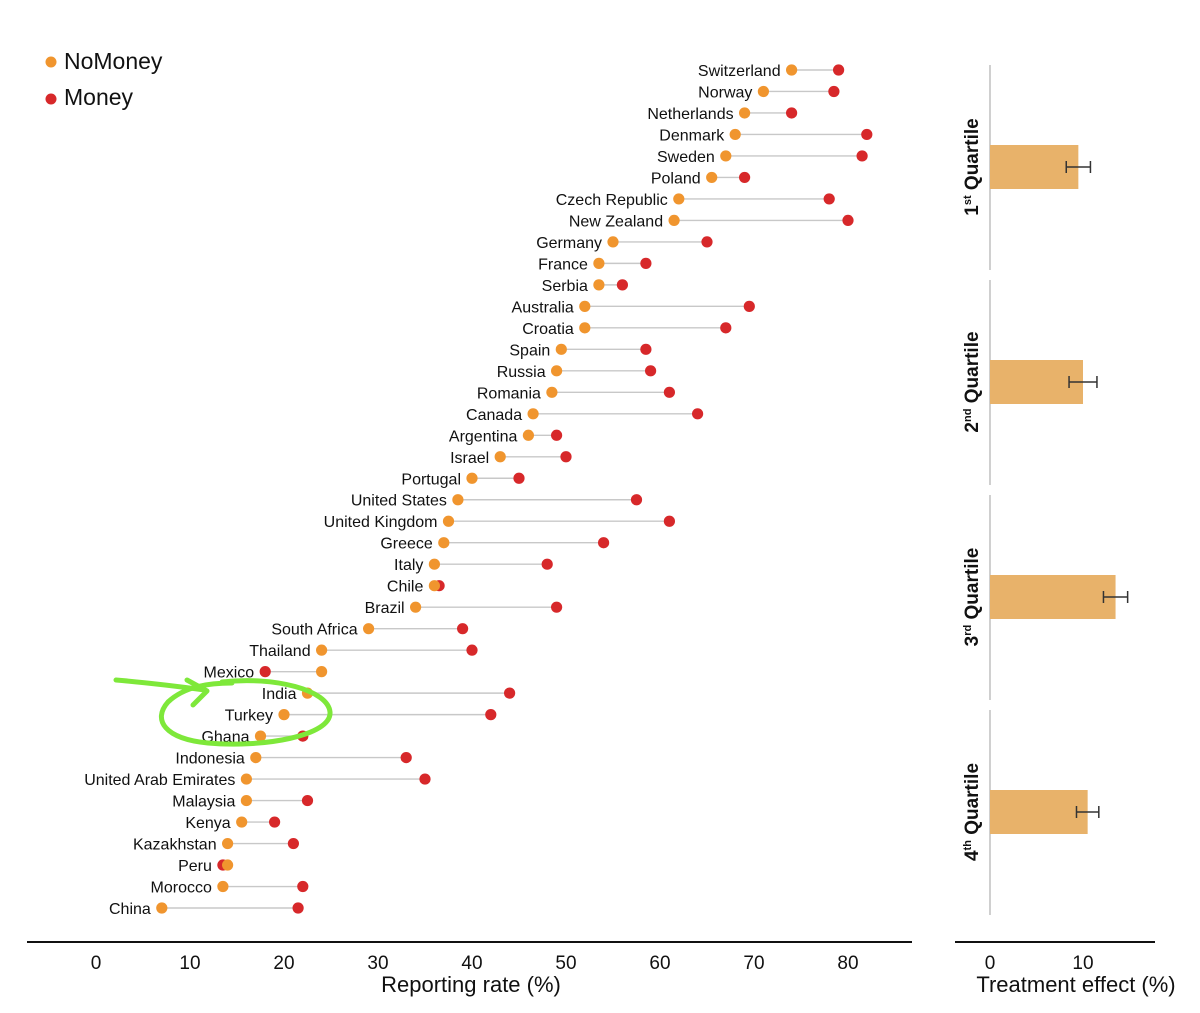 Image resolution: width=1200 pixels, height=1013 pixels. Describe the element at coordinates (669, 521) in the screenshot. I see `money-point-united-kingdom` at that location.